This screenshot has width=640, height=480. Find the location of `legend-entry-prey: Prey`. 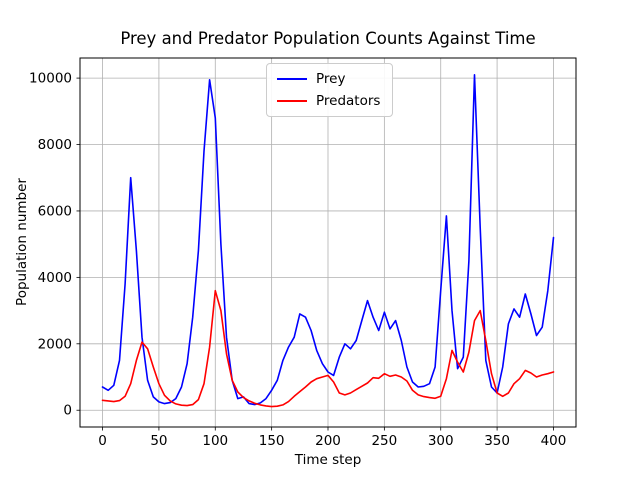

legend-entry-prey: Prey is located at coordinates (328, 79).